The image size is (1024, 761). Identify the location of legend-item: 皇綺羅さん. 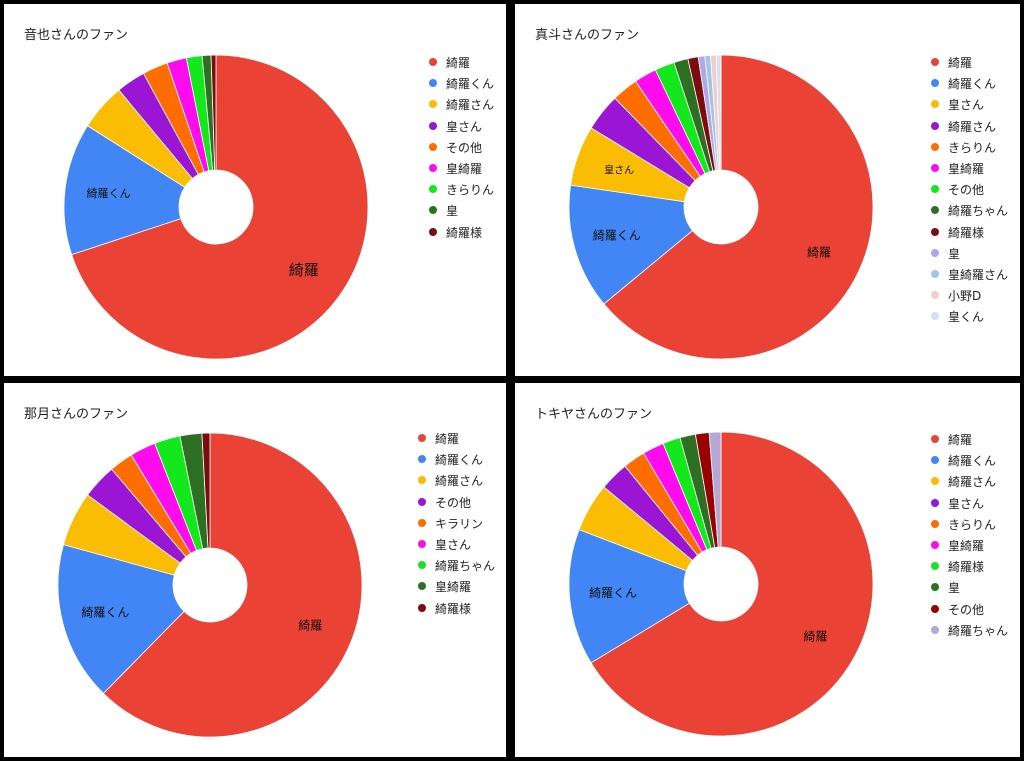
(969, 275).